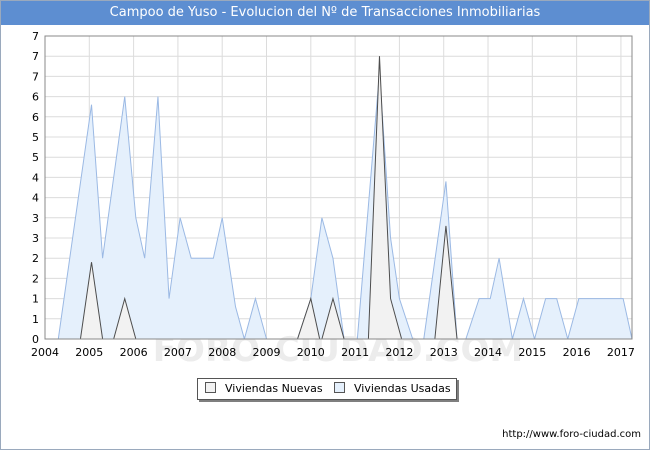 This screenshot has height=450, width=650. What do you see at coordinates (35, 339) in the screenshot?
I see `y-tick-label: 0` at bounding box center [35, 339].